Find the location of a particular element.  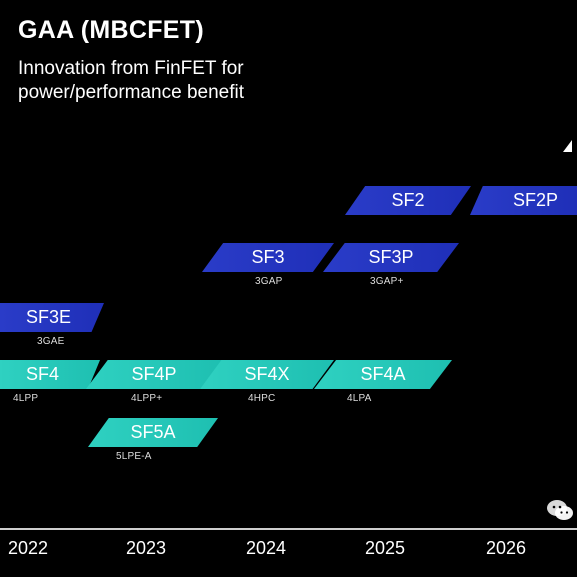

node-sf3e-label: SF3E is located at coordinates (49, 317).